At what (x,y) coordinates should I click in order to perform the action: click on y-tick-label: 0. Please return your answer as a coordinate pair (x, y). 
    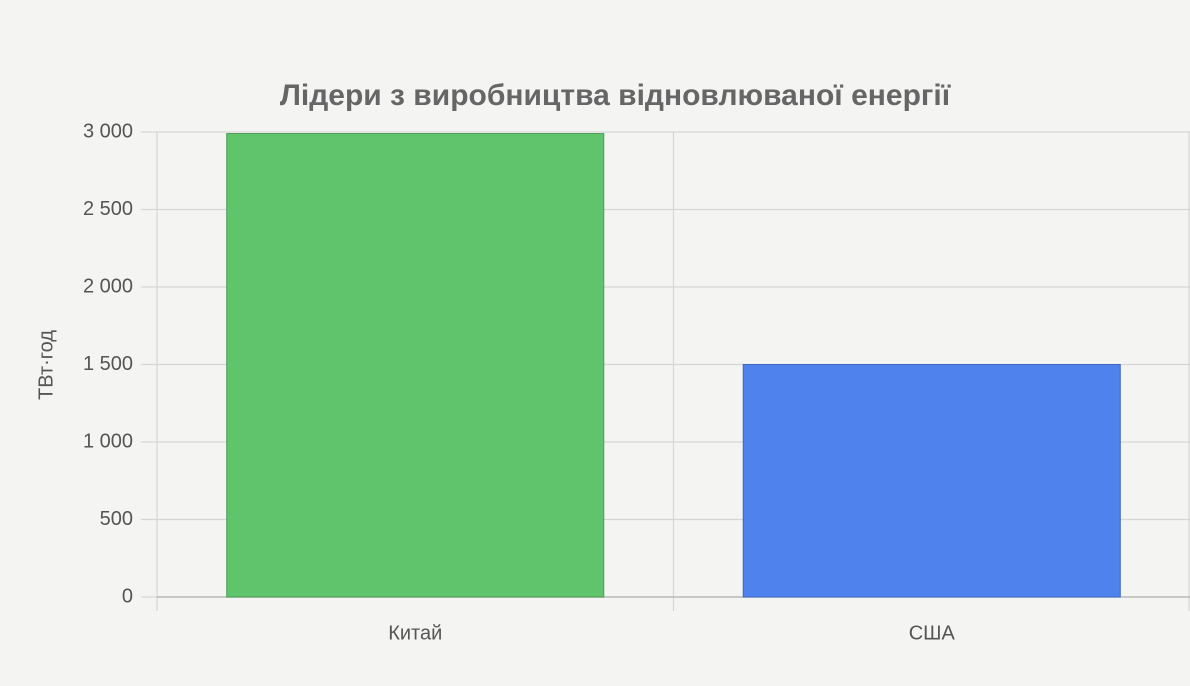
    Looking at the image, I should click on (127, 596).